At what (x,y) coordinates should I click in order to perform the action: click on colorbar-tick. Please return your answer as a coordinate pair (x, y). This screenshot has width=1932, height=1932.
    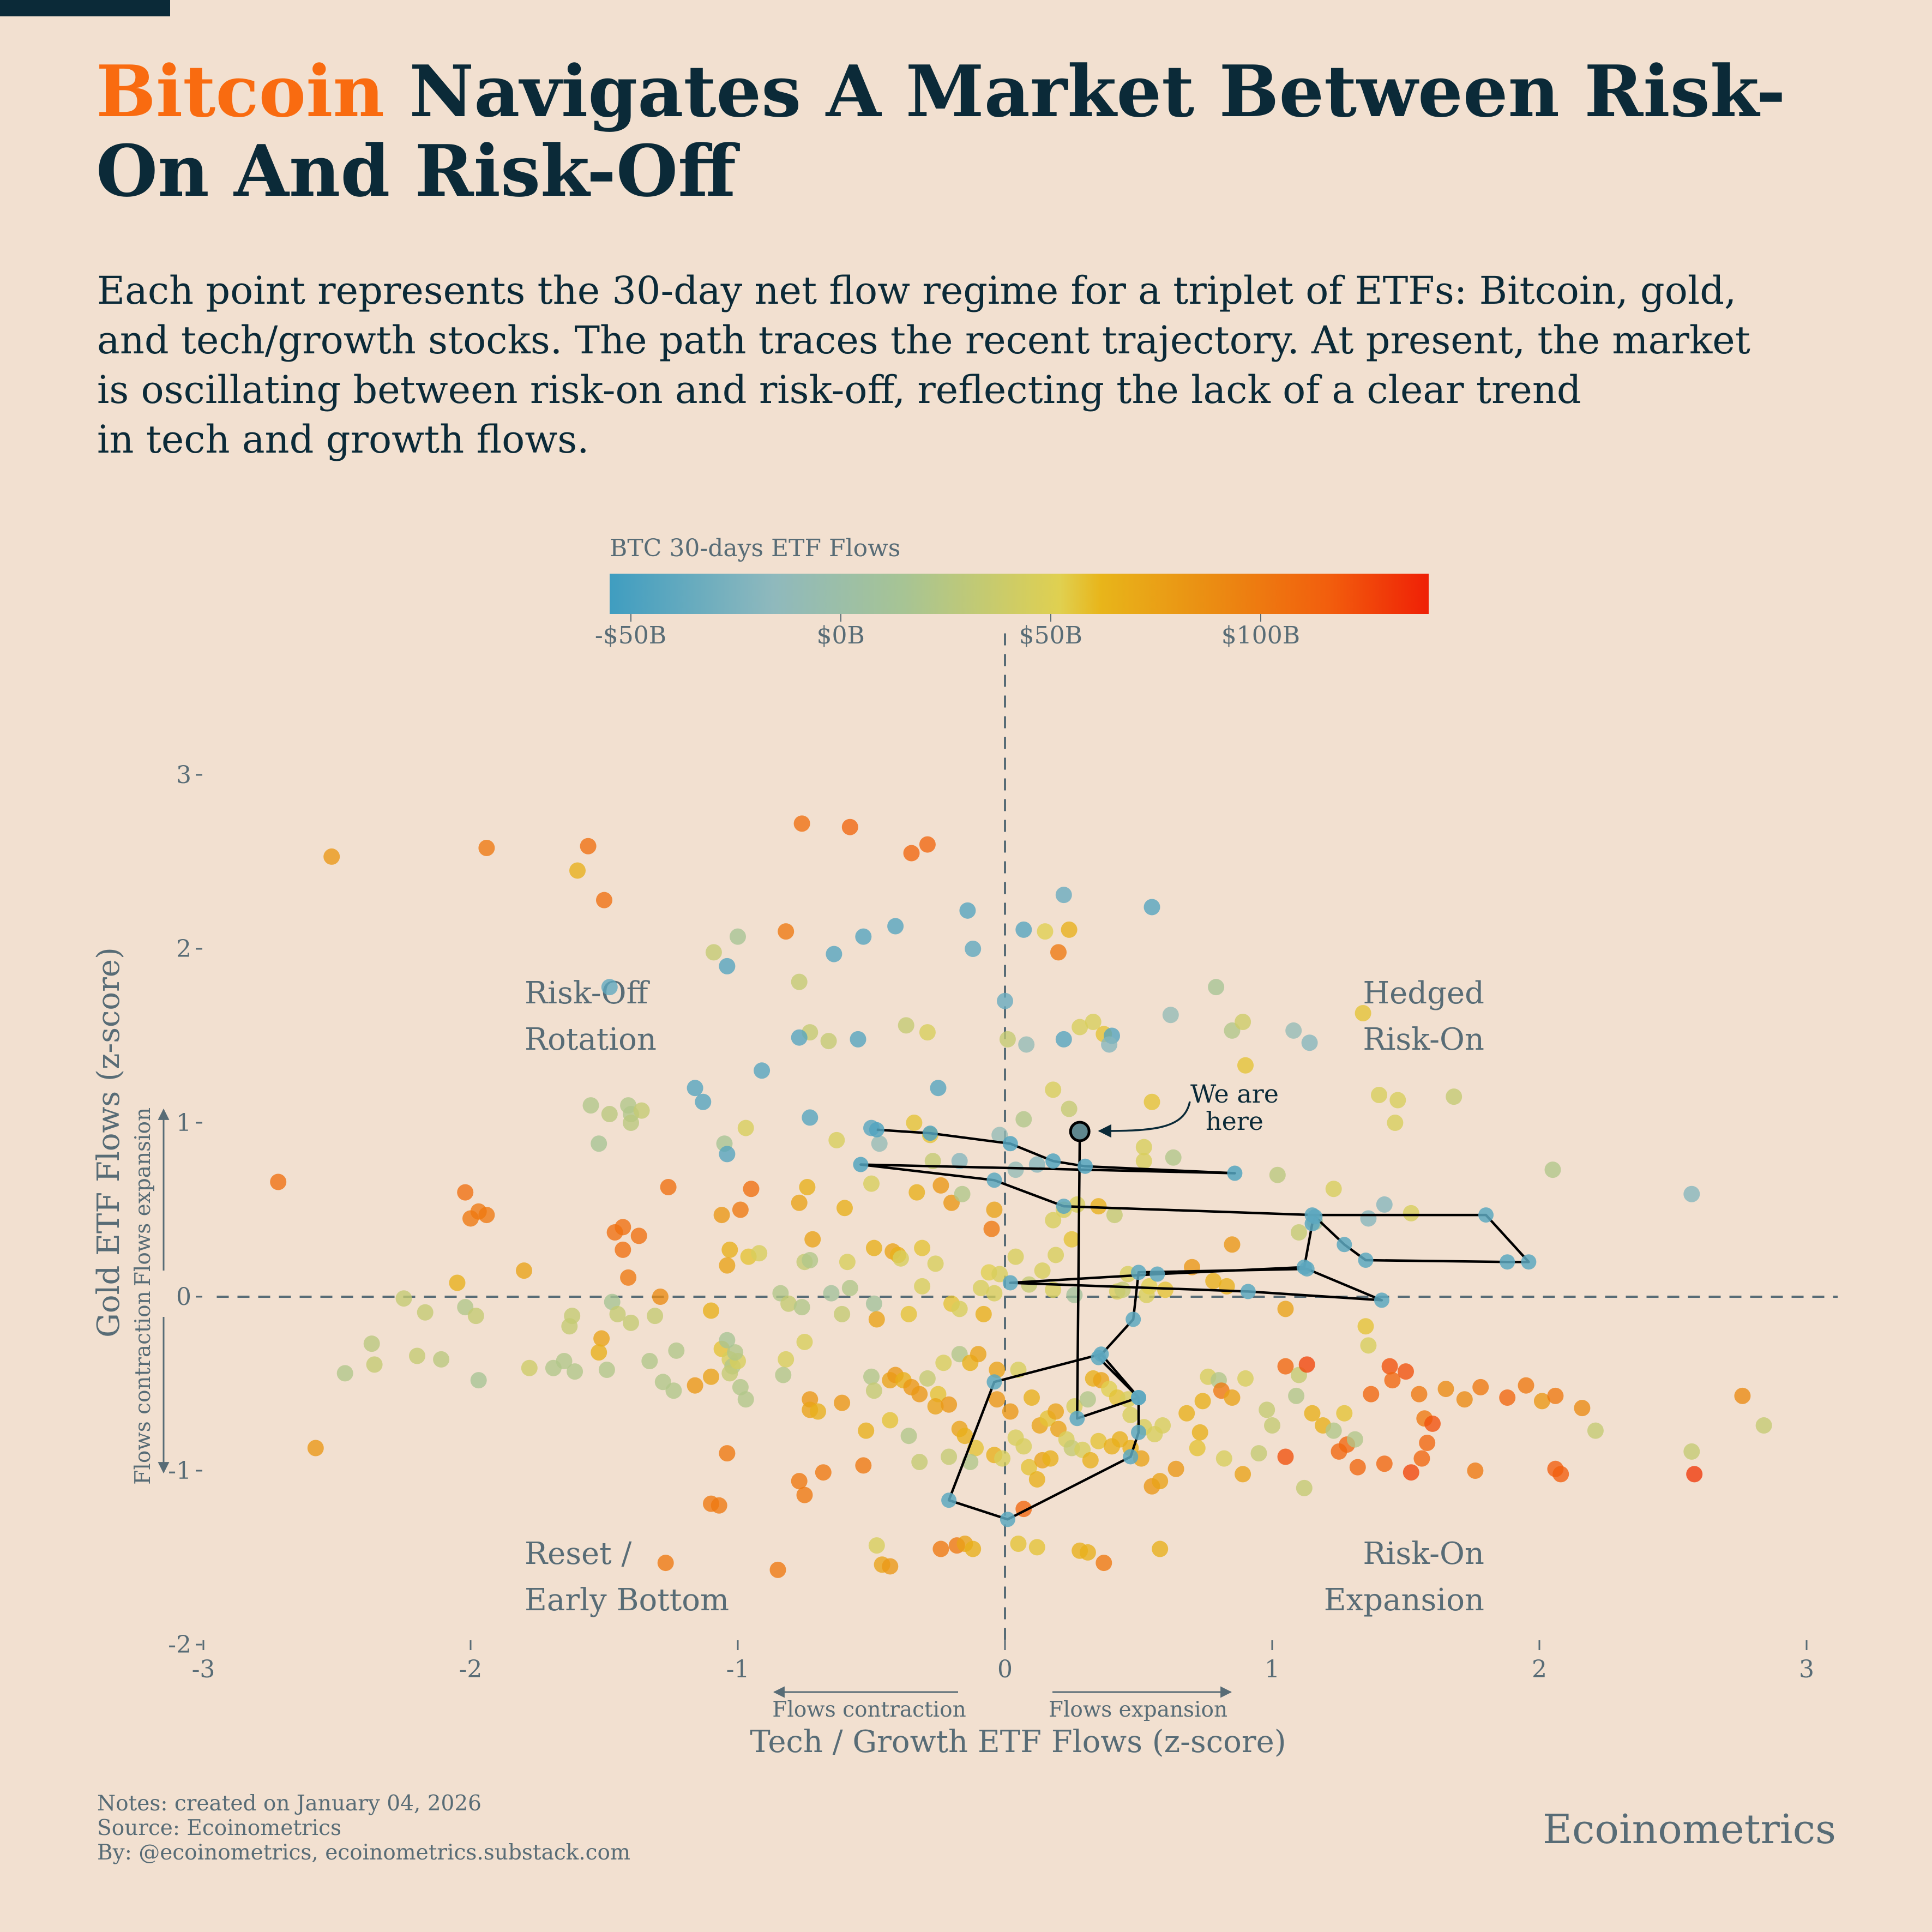
    Looking at the image, I should click on (630, 618).